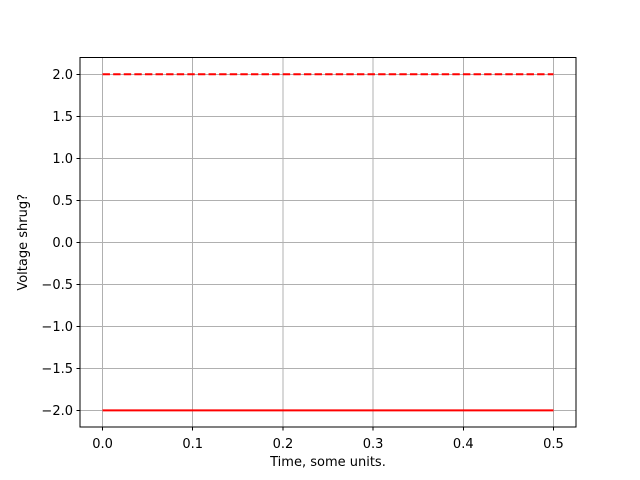 The image size is (640, 480). Describe the element at coordinates (62, 159) in the screenshot. I see `y-tick-label: 1.0` at that location.